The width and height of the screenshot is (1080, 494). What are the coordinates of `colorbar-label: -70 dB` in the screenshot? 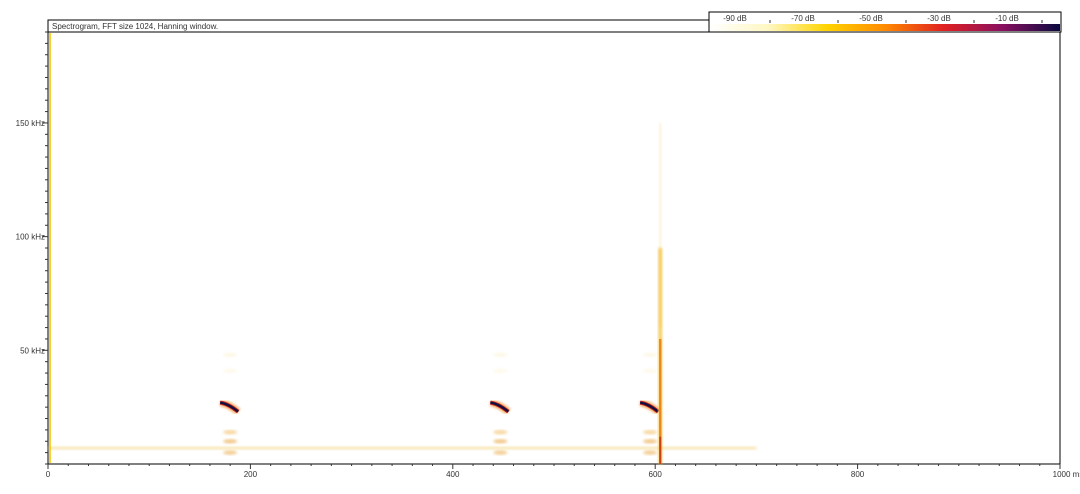 It's located at (803, 18).